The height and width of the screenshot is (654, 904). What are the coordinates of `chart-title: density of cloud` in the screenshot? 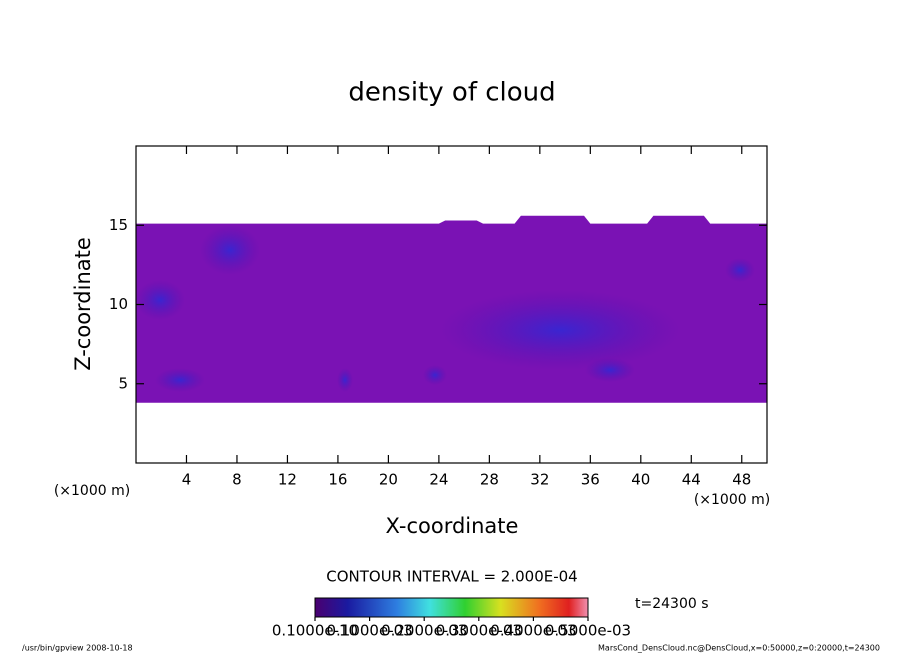 It's located at (451, 93).